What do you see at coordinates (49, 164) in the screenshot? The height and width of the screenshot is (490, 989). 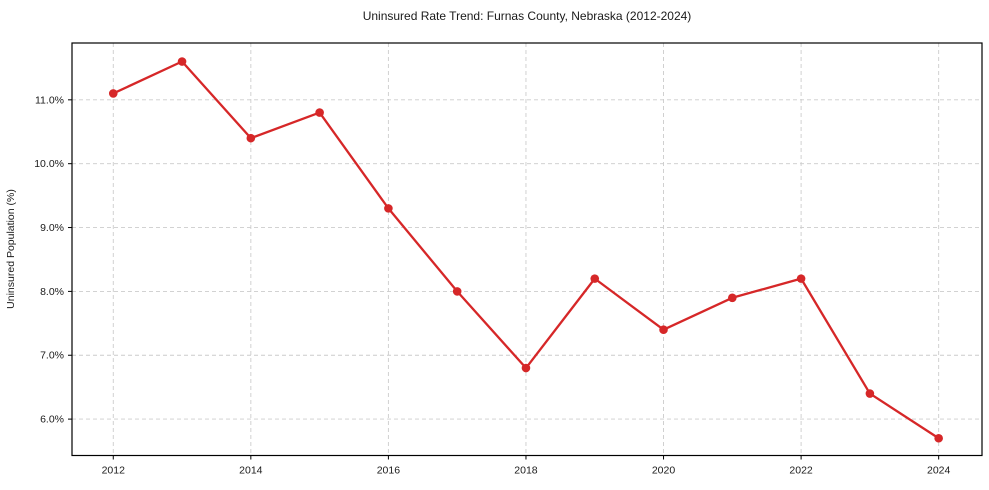 I see `y-tick-label: 10.0%` at bounding box center [49, 164].